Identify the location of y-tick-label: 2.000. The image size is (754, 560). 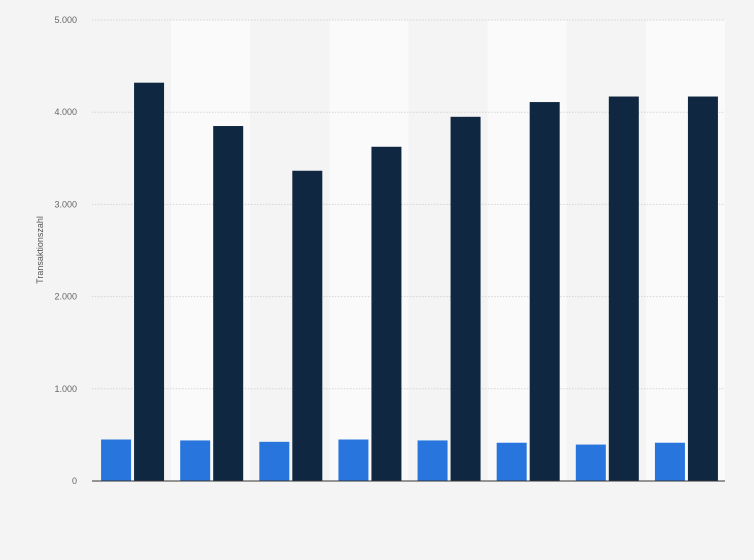
(65, 297).